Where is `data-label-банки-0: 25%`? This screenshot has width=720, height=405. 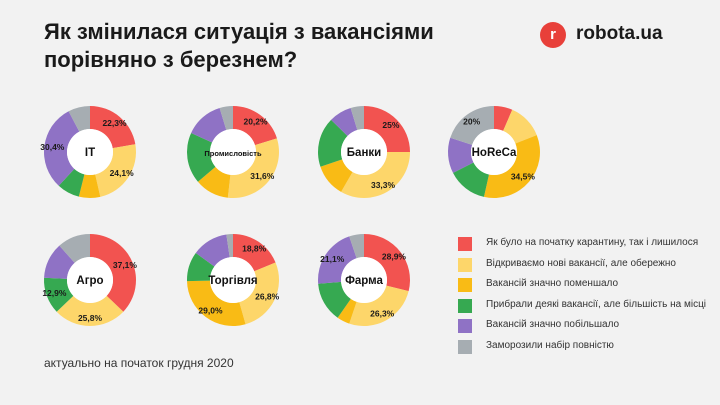 data-label-банки-0: 25% is located at coordinates (390, 125).